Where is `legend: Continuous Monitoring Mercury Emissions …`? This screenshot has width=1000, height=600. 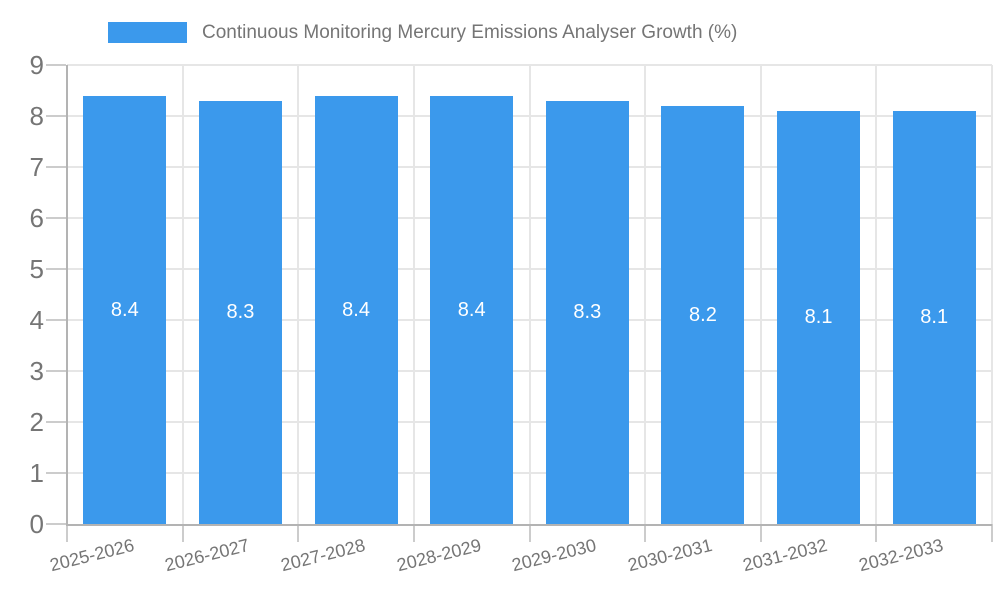 legend: Continuous Monitoring Mercury Emissions … is located at coordinates (422, 32).